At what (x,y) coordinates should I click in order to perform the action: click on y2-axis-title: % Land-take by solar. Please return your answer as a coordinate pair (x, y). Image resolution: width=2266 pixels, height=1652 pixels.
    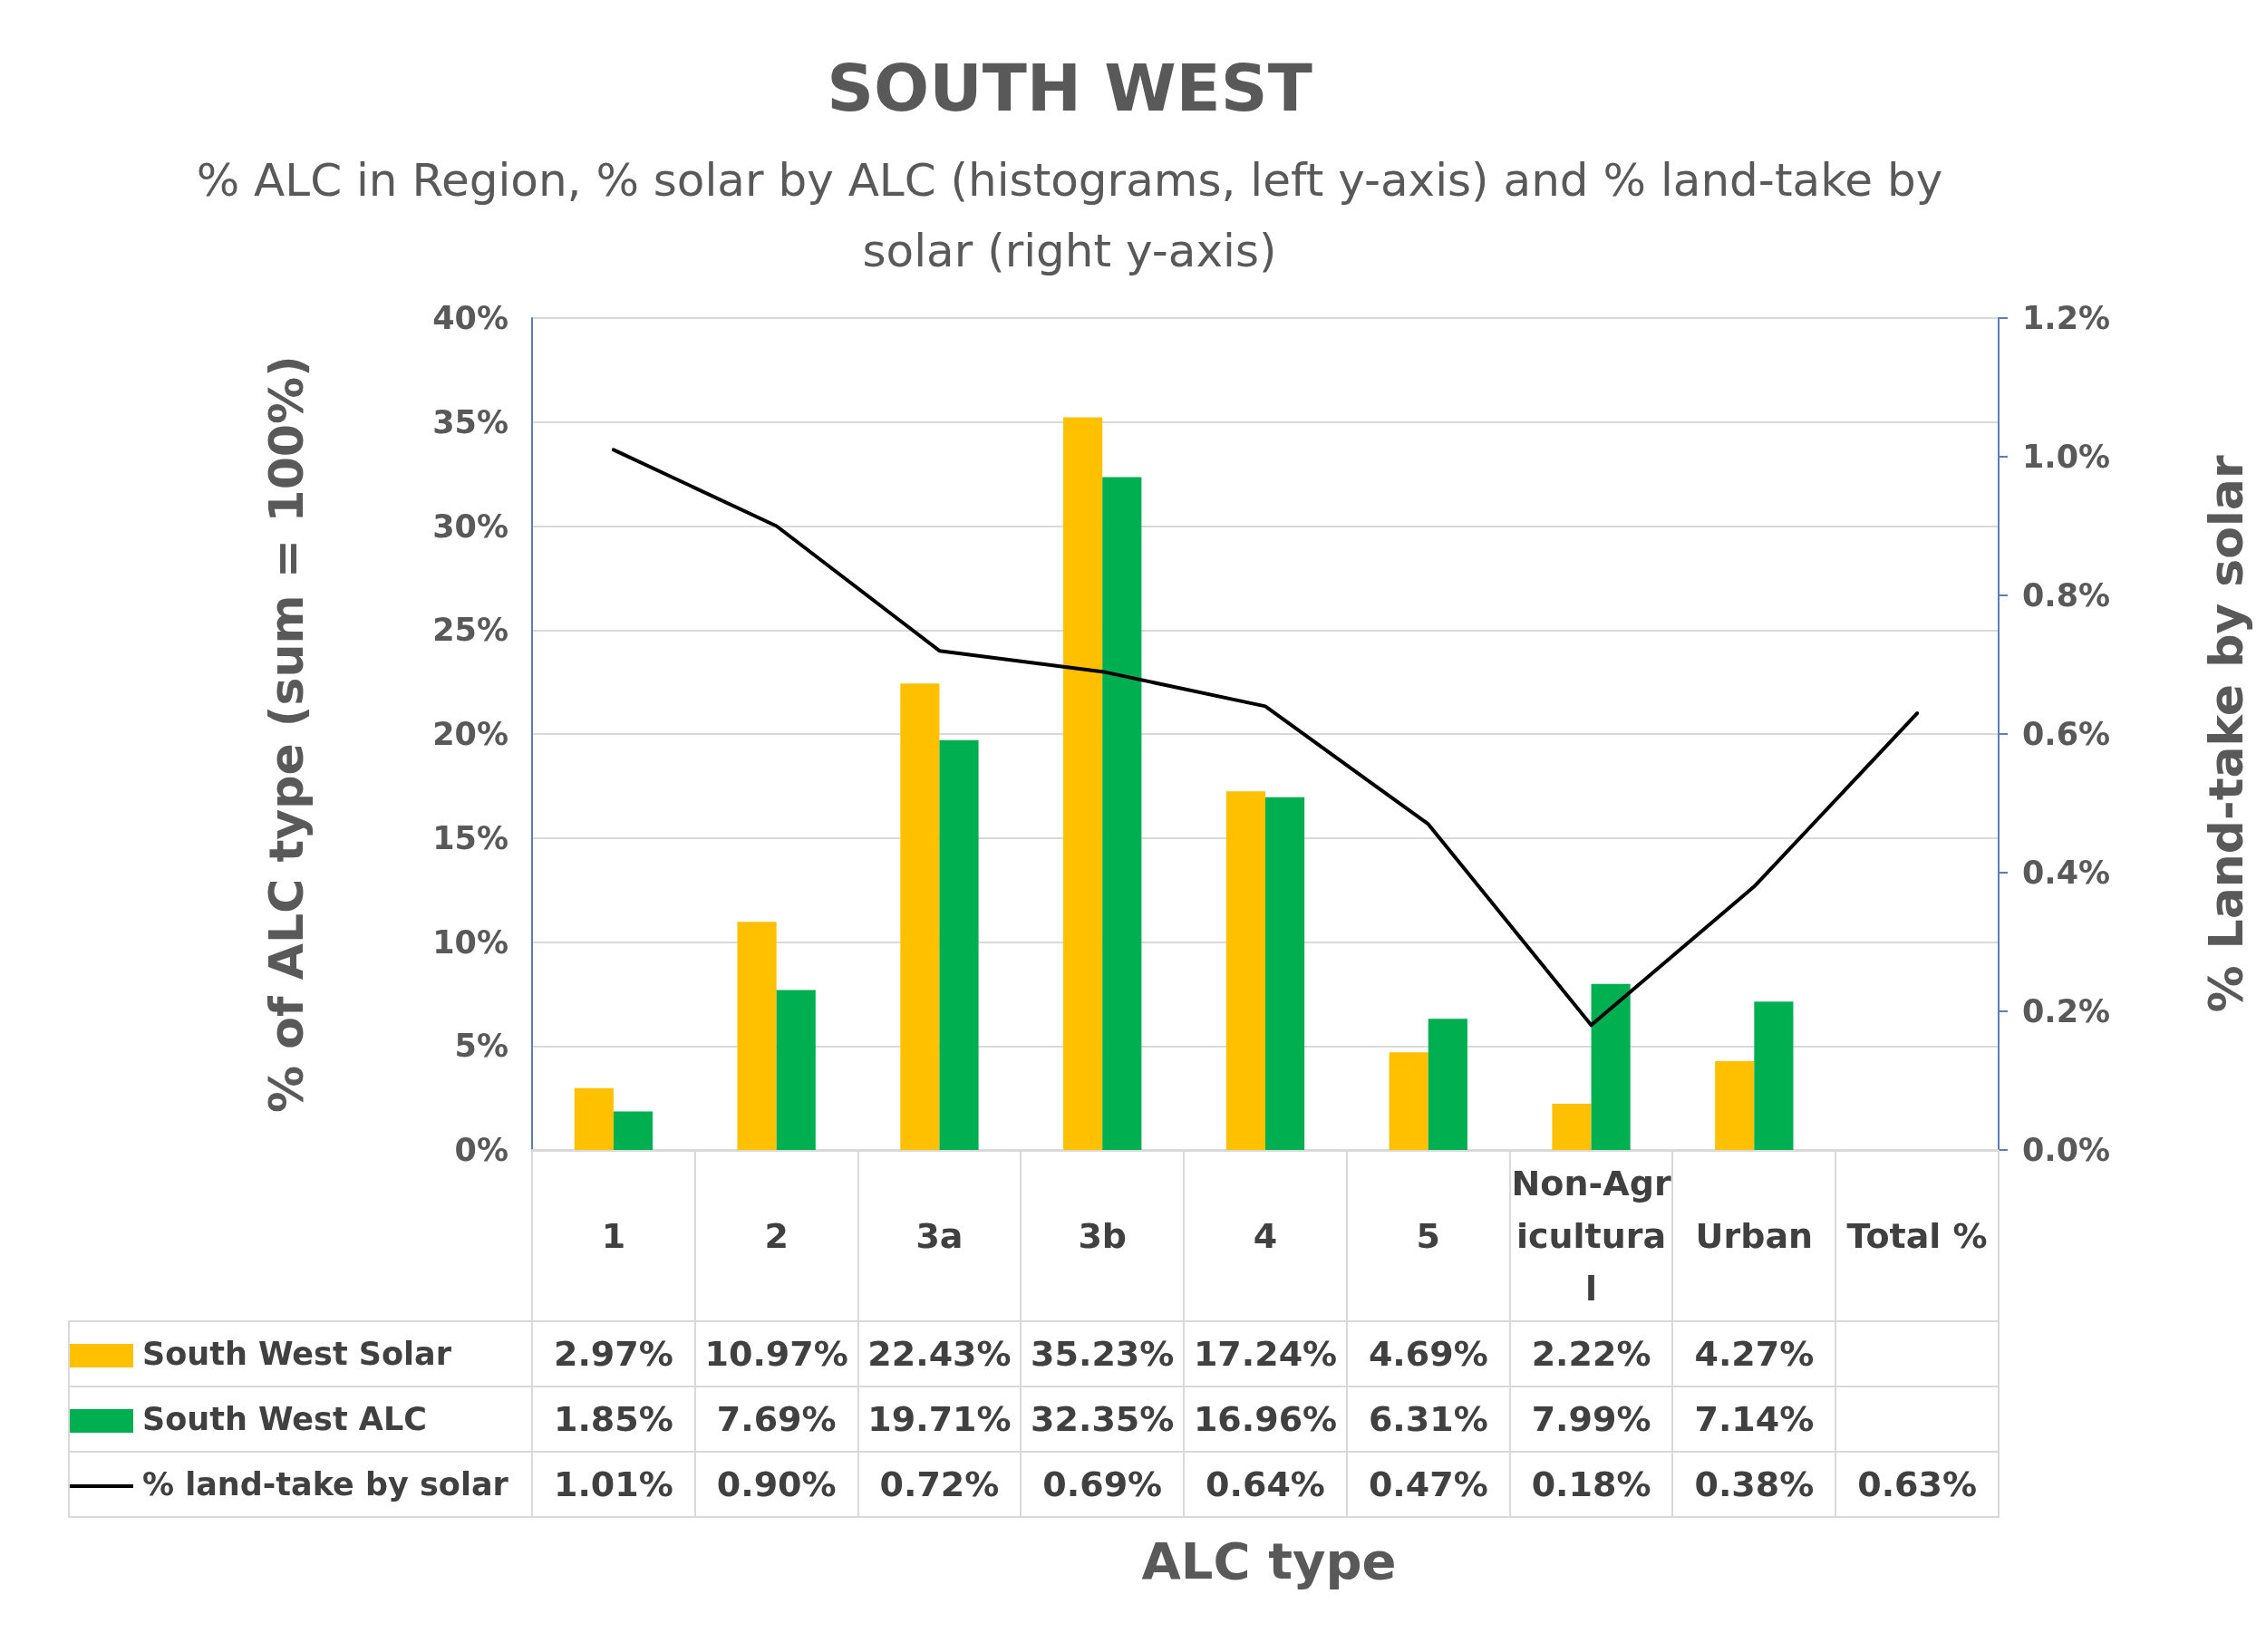
    Looking at the image, I should click on (2226, 734).